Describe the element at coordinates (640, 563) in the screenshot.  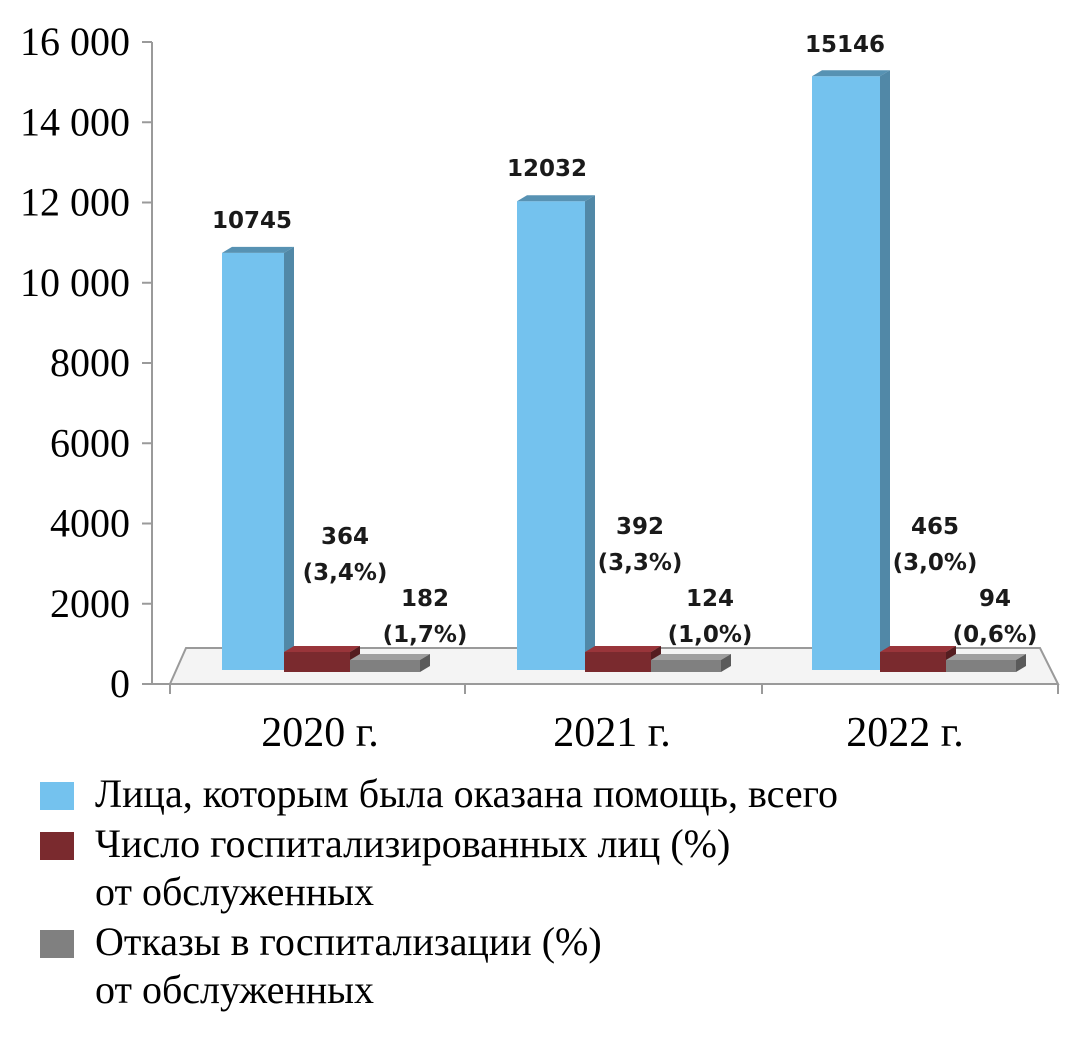
I see `data-label-hospitalized: (3,3%)` at that location.